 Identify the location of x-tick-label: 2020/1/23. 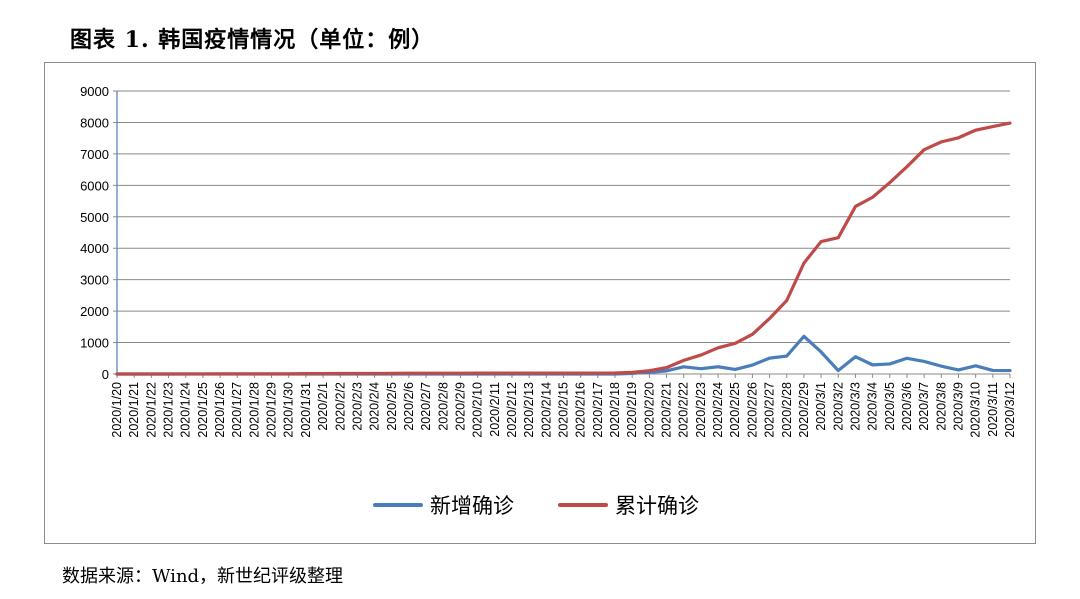
(169, 410).